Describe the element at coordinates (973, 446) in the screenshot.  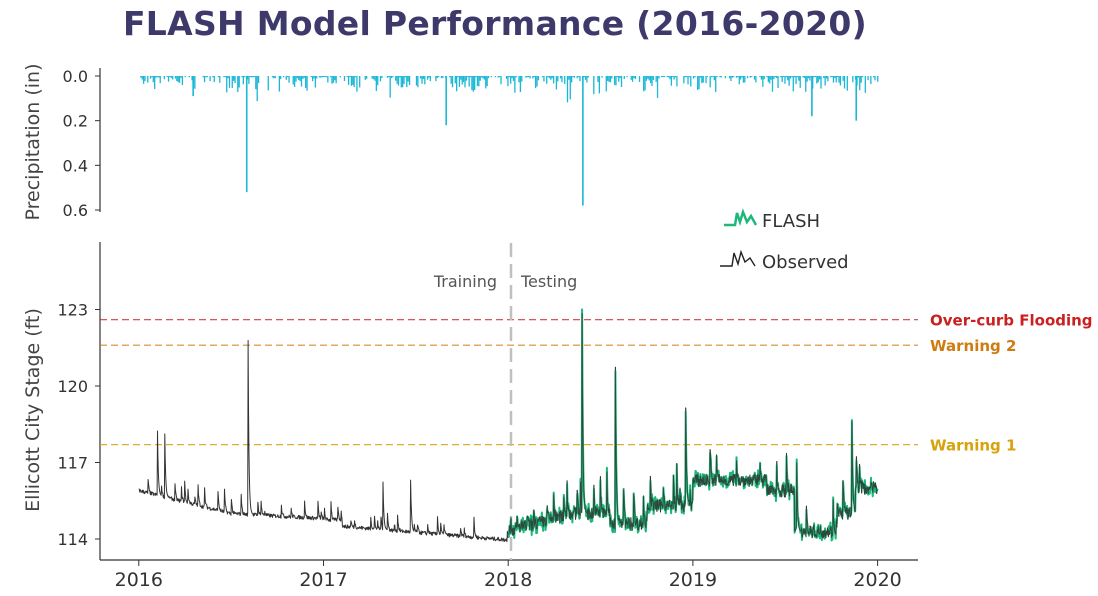
I see `threshold-label: Warning 1` at that location.